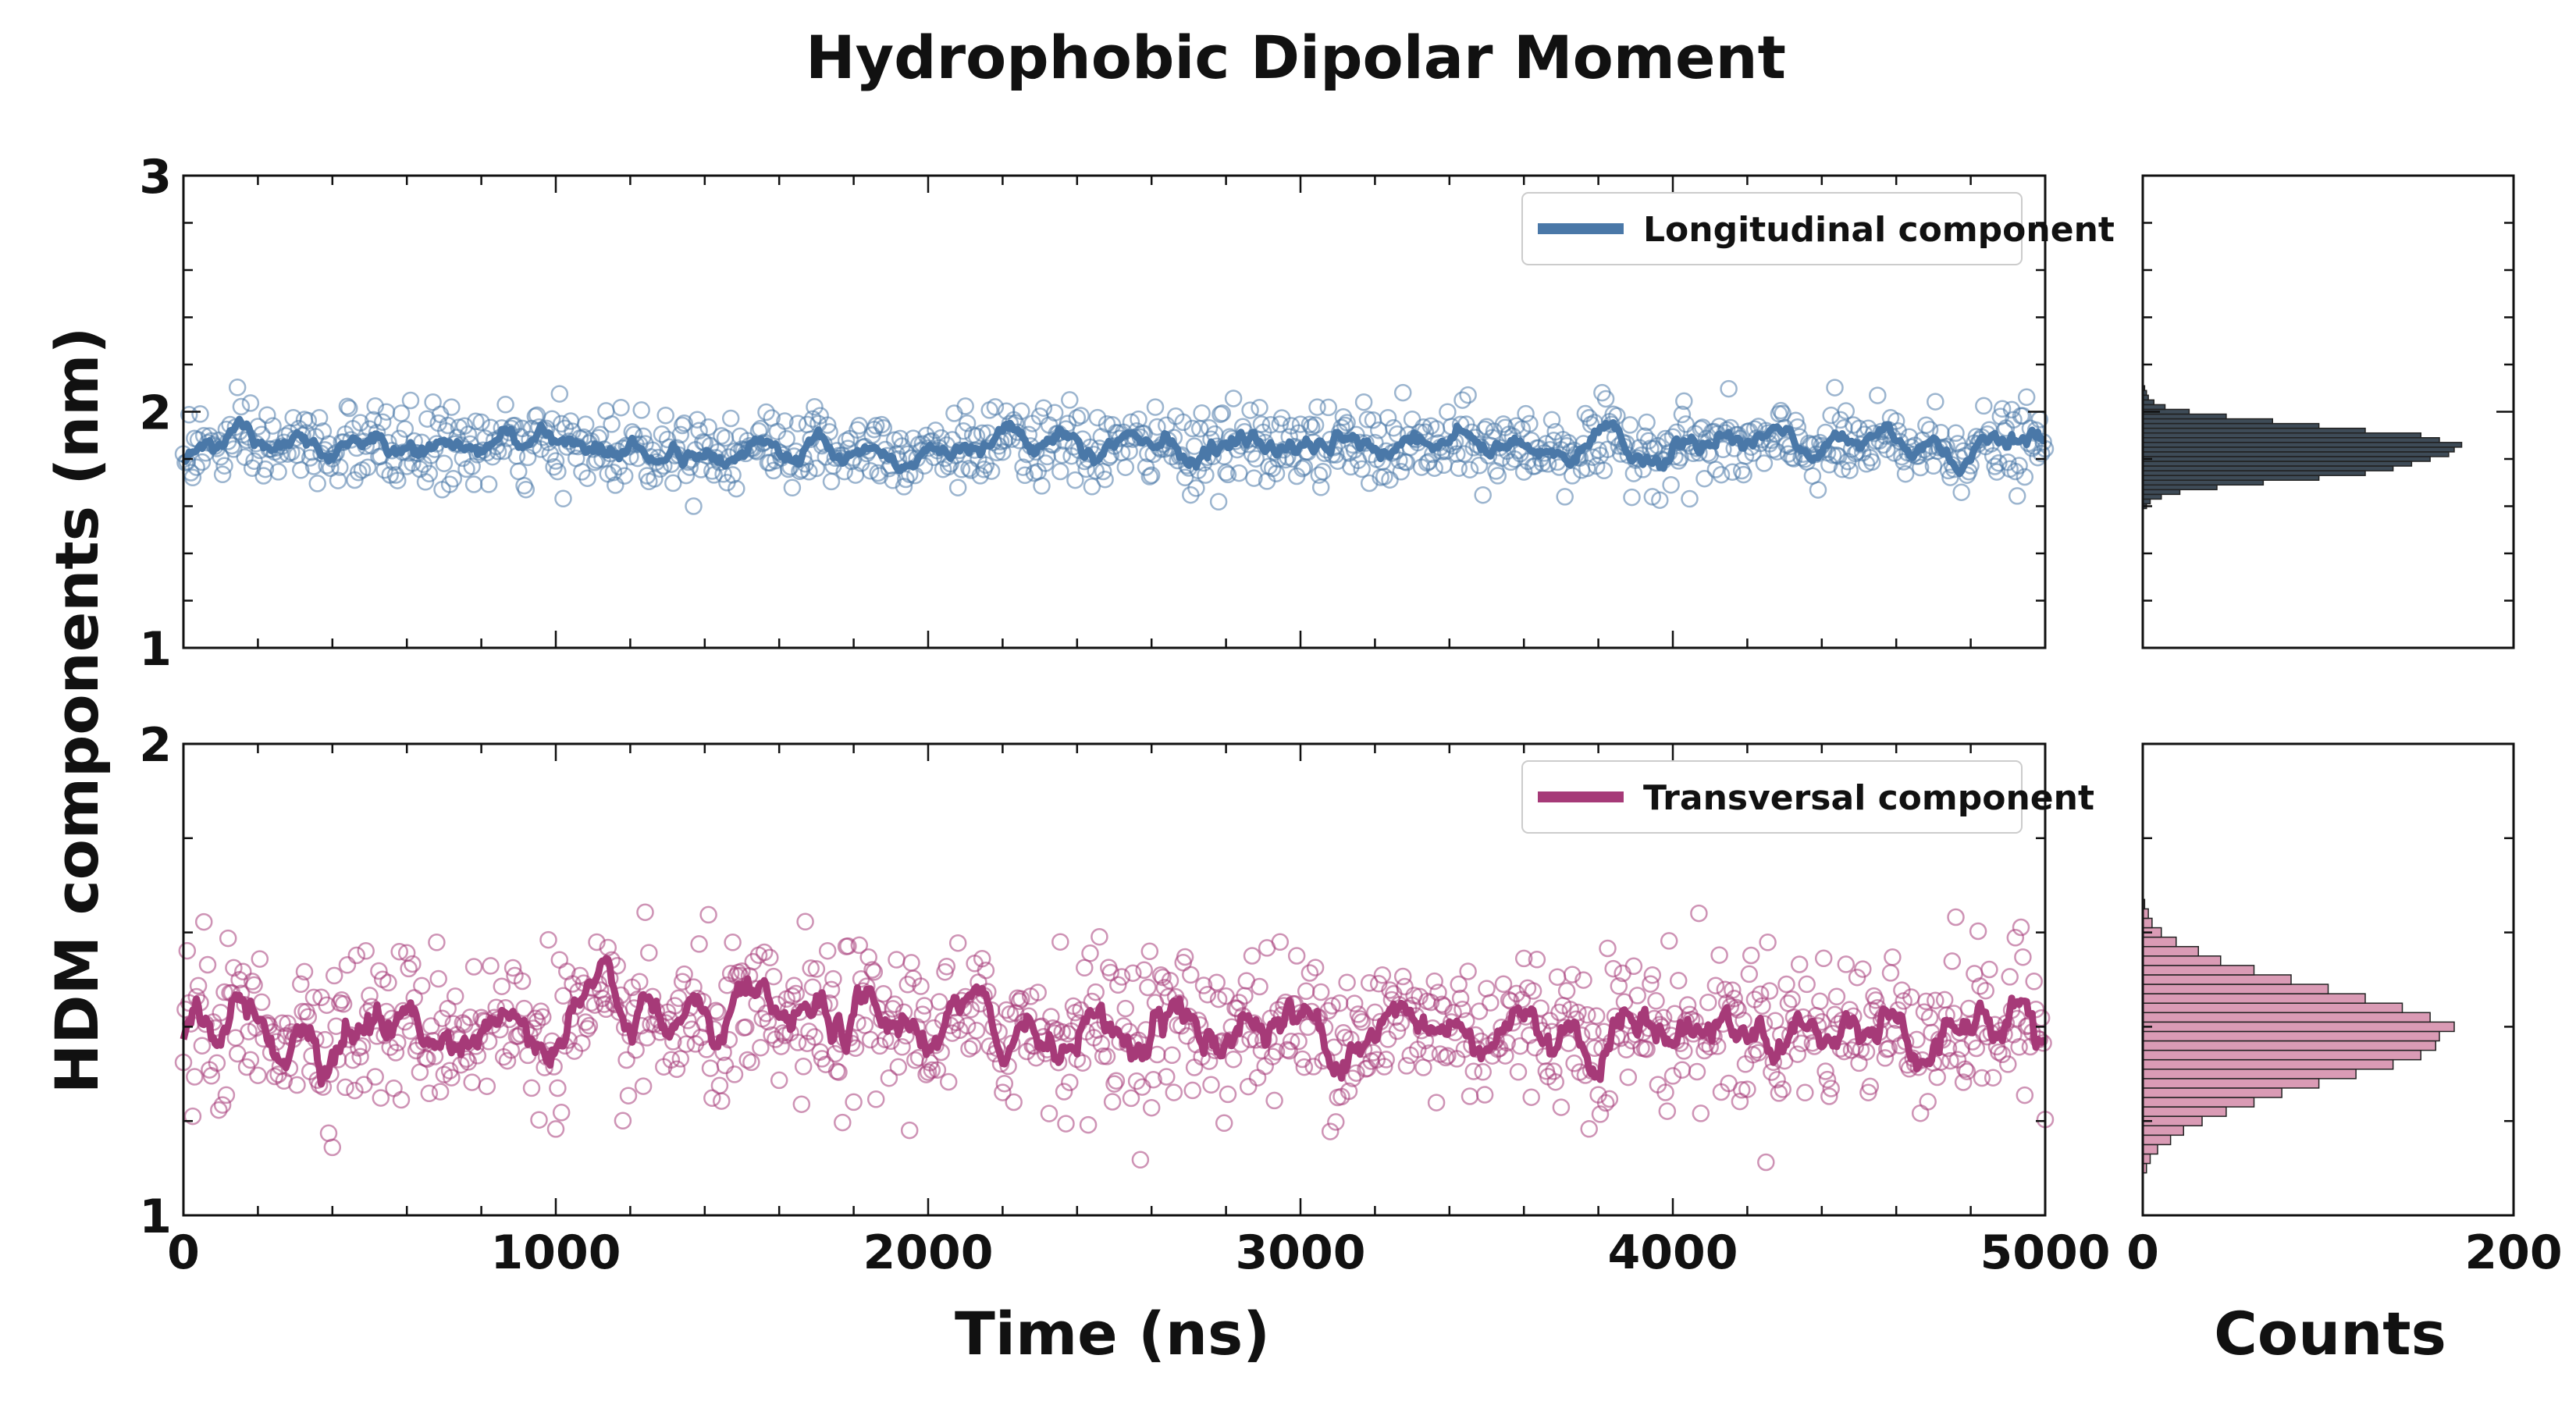  I want to click on transversal-xtick-label: 2000, so click(929, 1252).